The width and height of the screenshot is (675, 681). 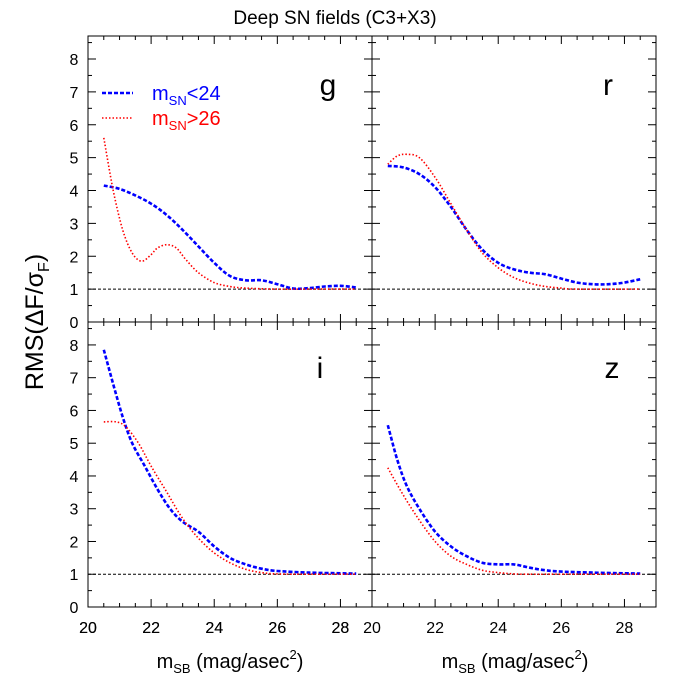 What do you see at coordinates (608, 85) in the screenshot?
I see `panel-label-r: r` at bounding box center [608, 85].